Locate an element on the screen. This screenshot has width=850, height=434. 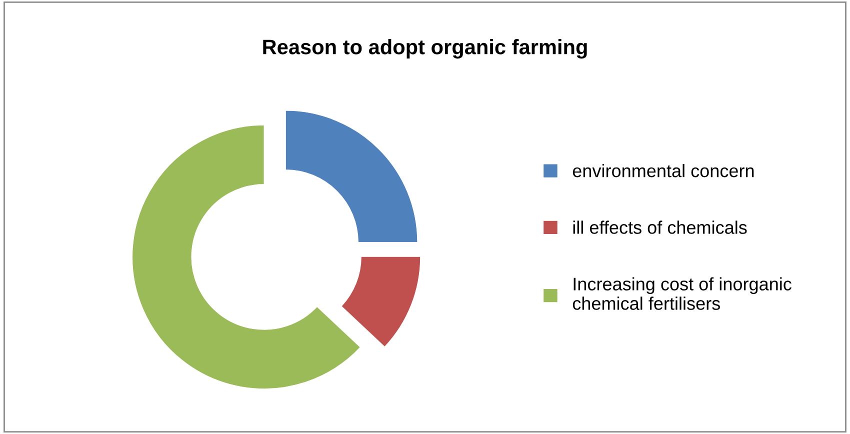
legend-label: Increasing cost of inorganic chemical fertilisers is located at coordinates (682, 293).